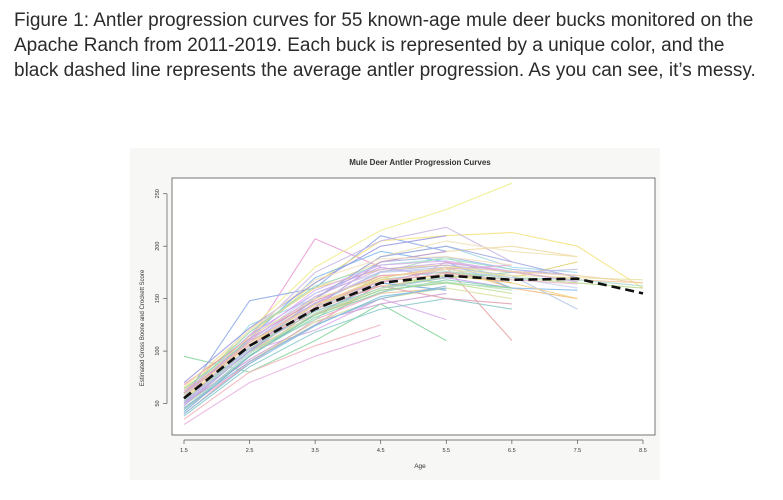  What do you see at coordinates (643, 451) in the screenshot?
I see `x-tick-label: 8.5` at bounding box center [643, 451].